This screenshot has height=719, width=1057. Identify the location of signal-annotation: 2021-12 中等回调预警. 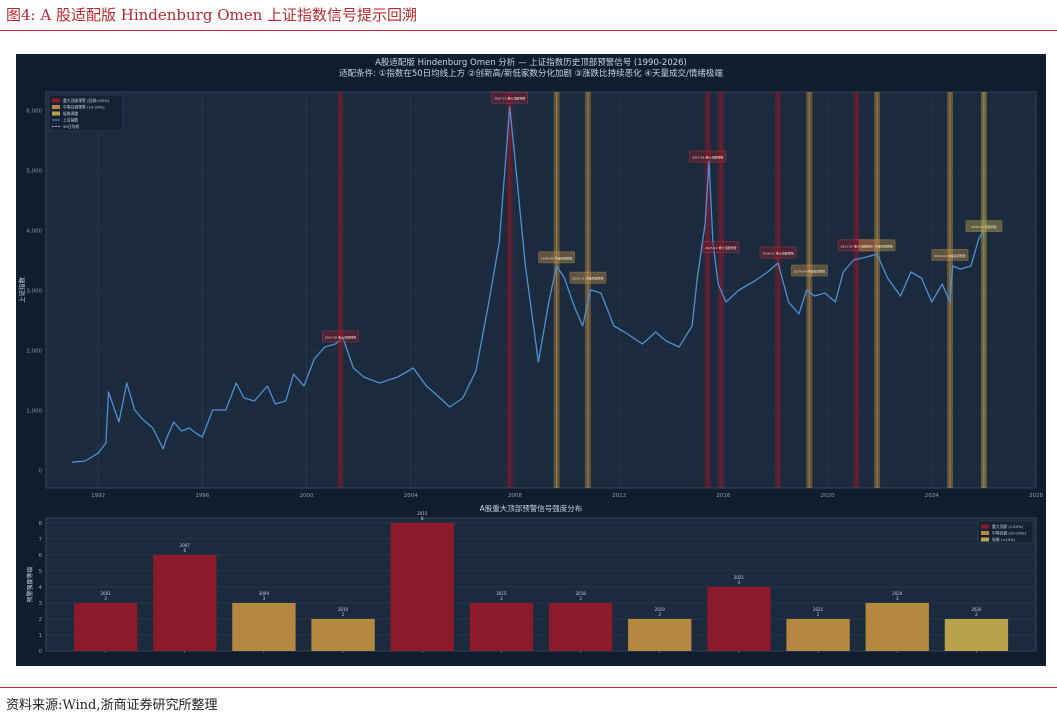
(877, 245).